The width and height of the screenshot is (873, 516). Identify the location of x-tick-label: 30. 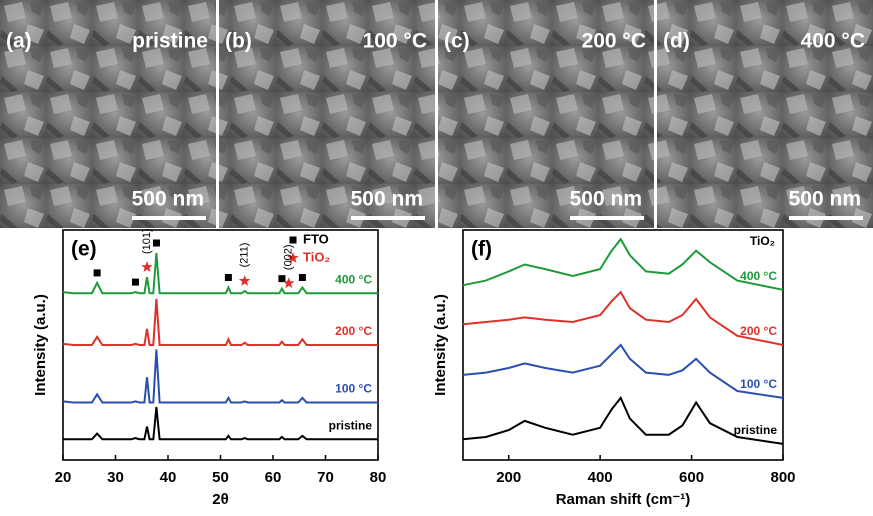
(115, 477).